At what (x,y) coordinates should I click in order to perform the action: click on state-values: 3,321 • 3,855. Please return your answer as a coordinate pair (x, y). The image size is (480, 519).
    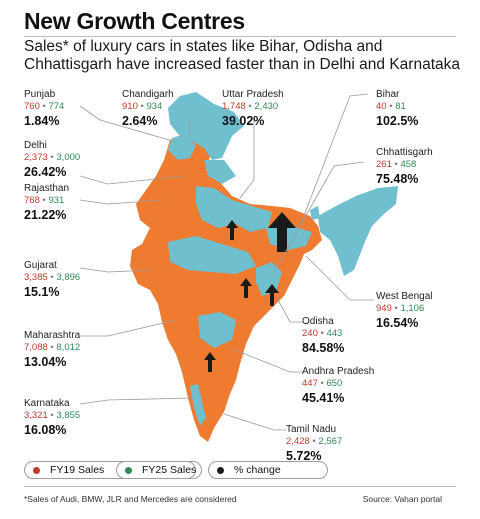
    Looking at the image, I should click on (52, 416).